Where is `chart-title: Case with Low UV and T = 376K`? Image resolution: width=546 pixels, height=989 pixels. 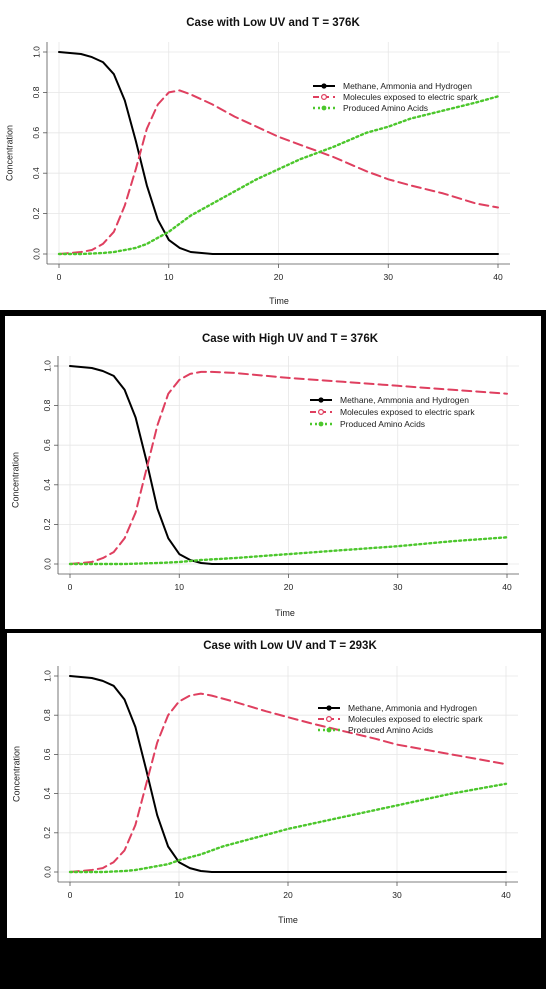 chart-title: Case with Low UV and T = 376K is located at coordinates (273, 23).